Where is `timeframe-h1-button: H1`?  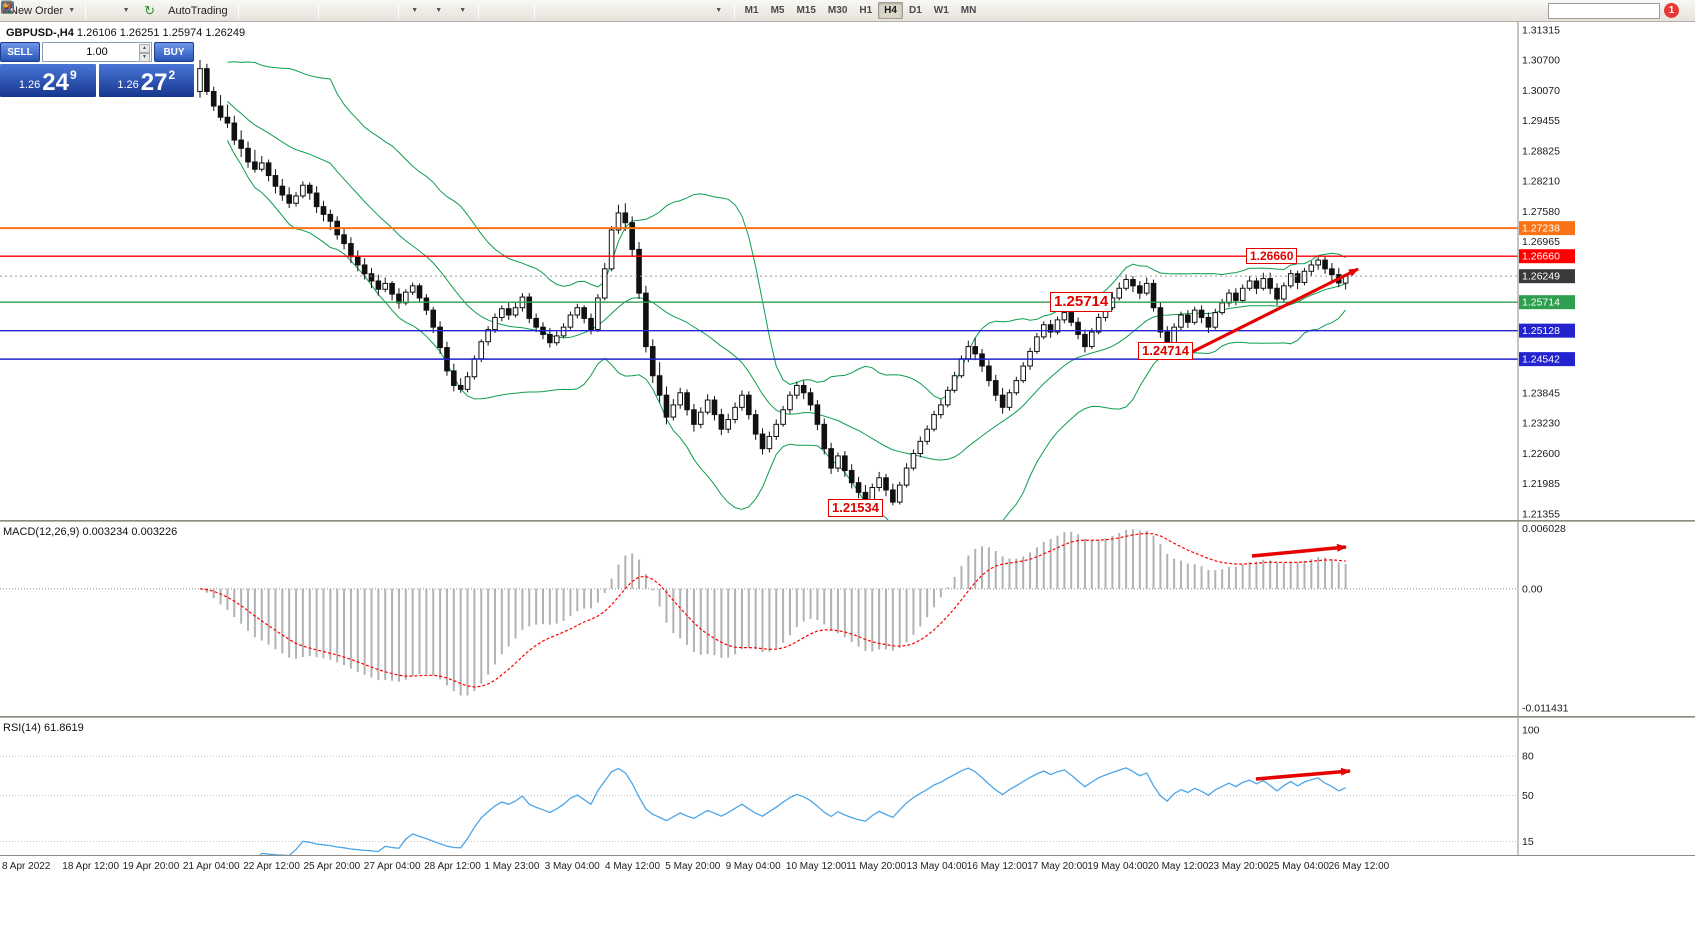 timeframe-h1-button: H1 is located at coordinates (866, 10).